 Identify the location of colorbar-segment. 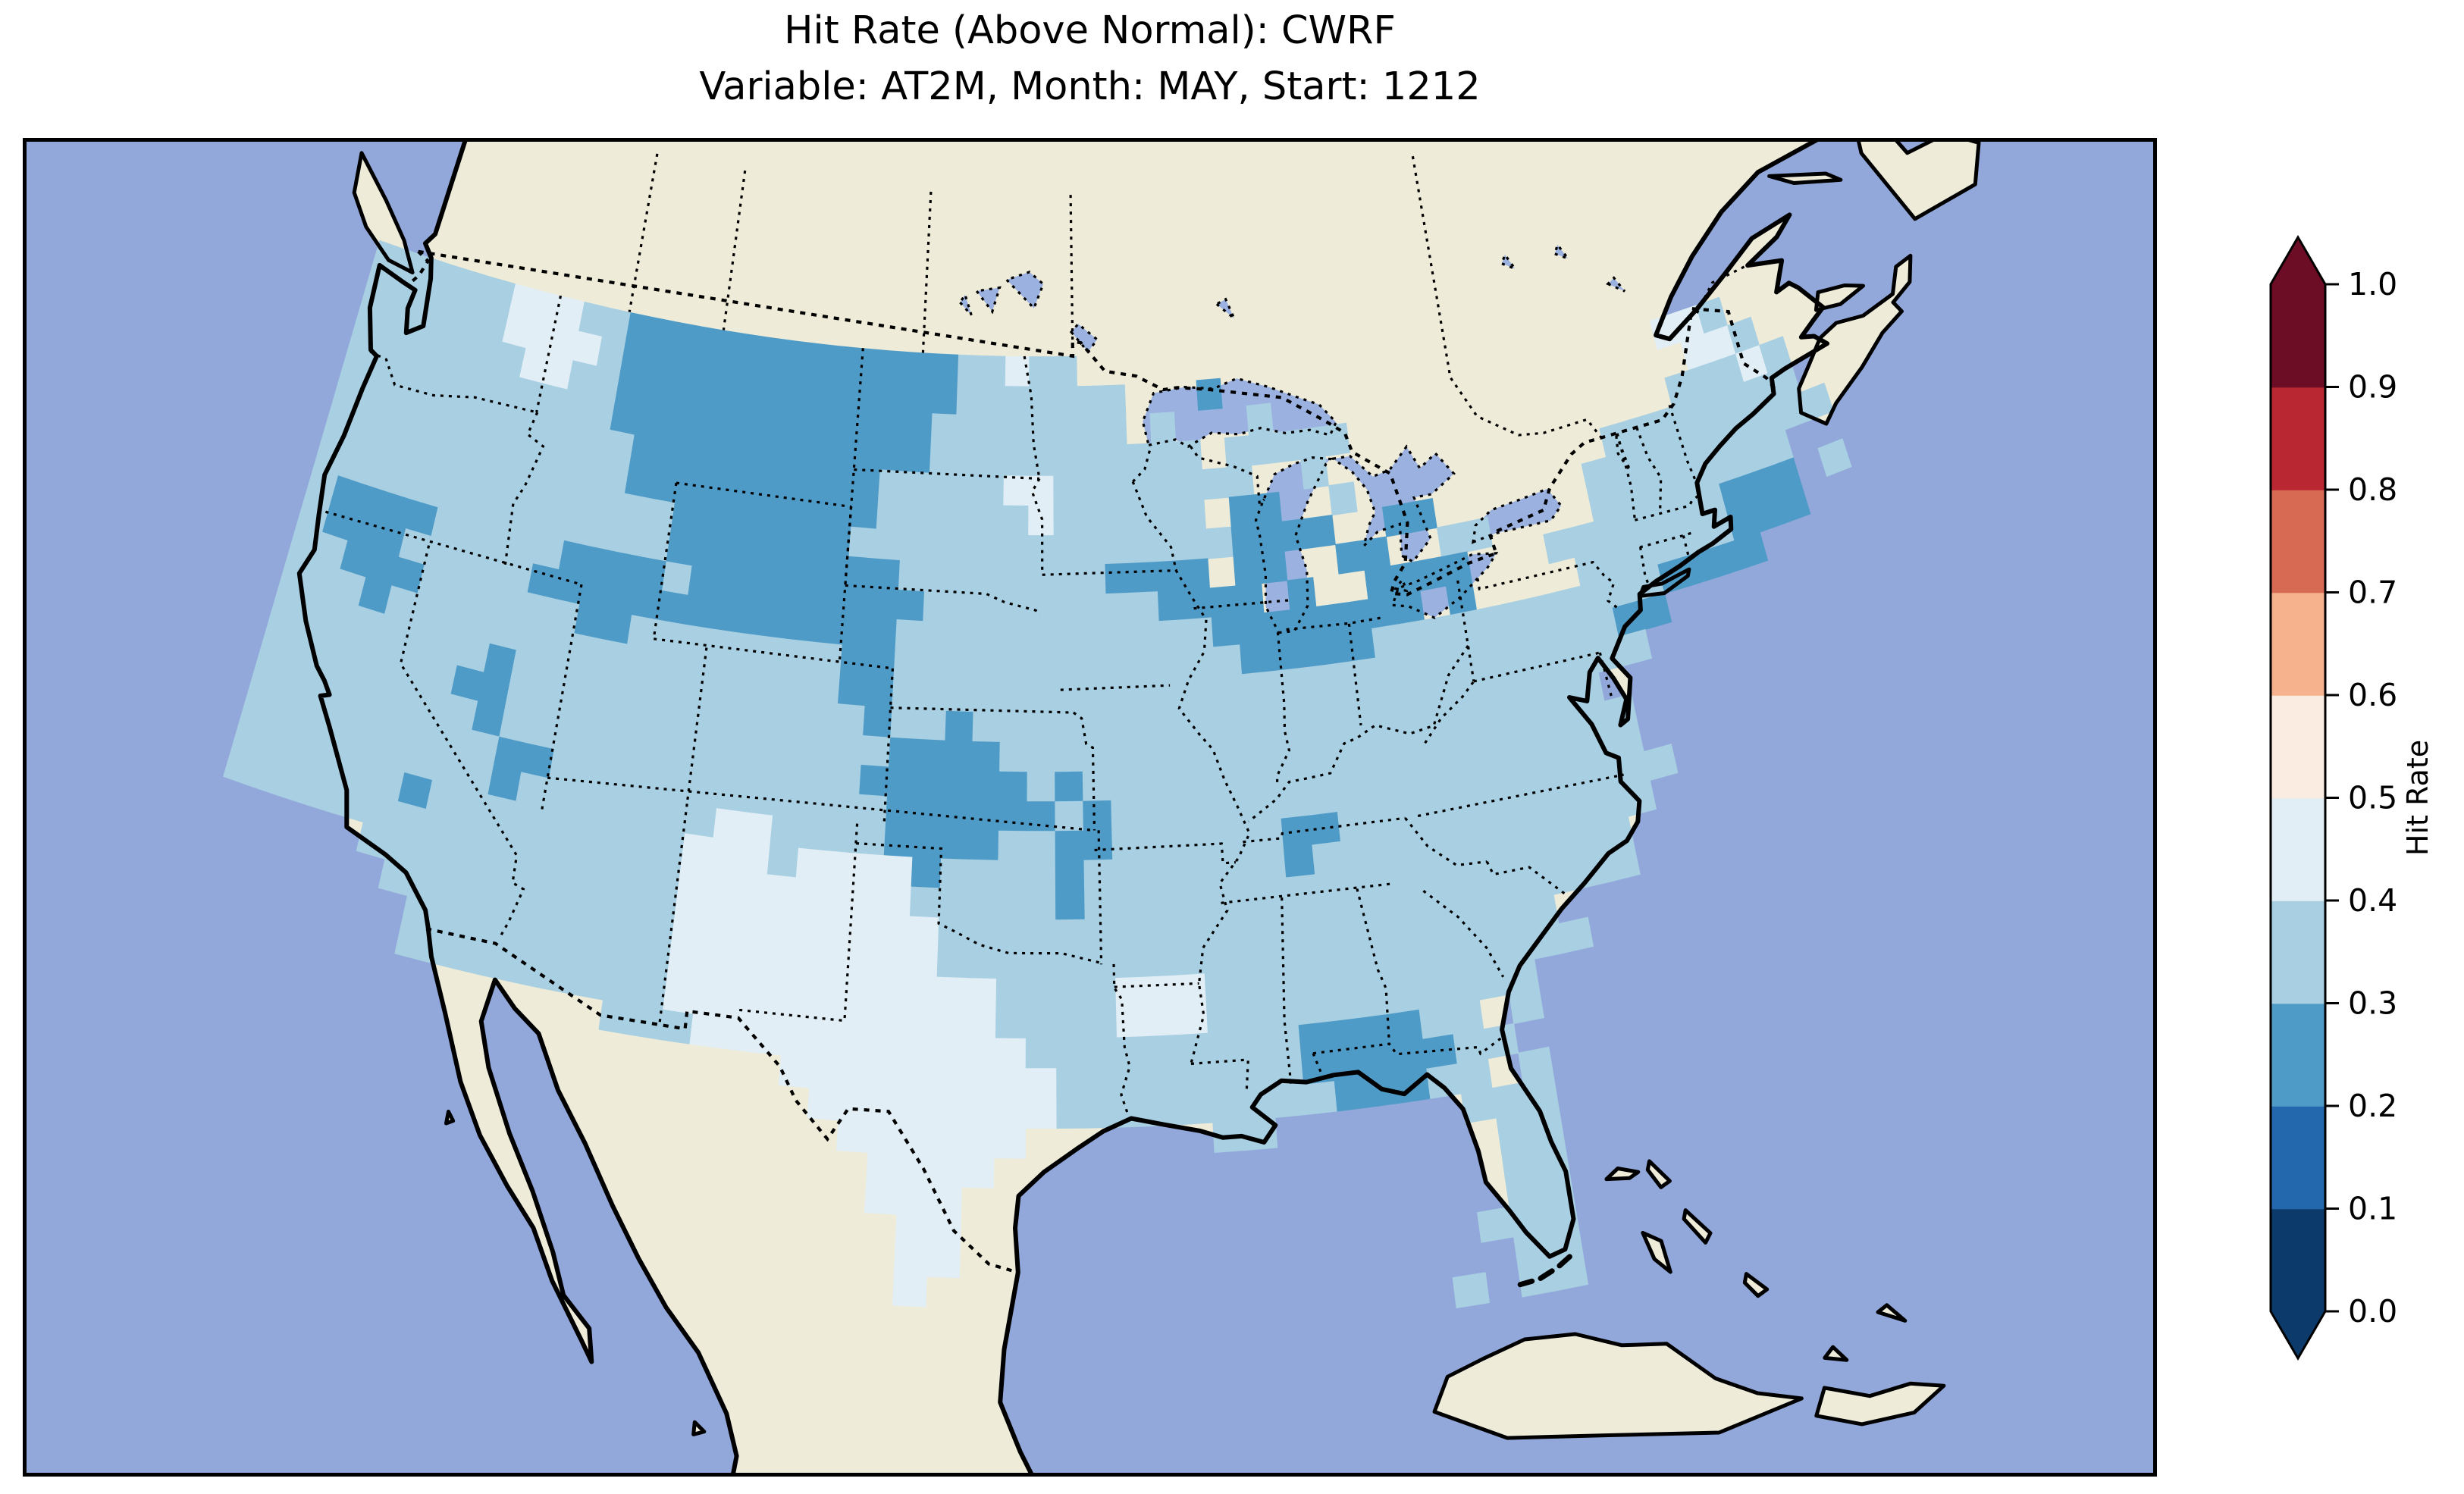
(2298, 542).